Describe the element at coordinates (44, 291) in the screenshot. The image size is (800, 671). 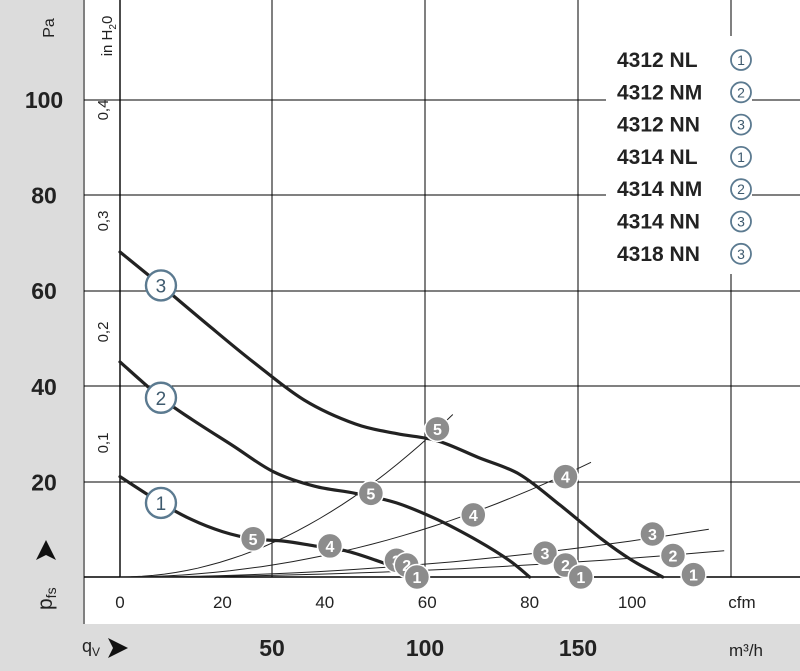
I see `y-tick-label-pa: 60` at that location.